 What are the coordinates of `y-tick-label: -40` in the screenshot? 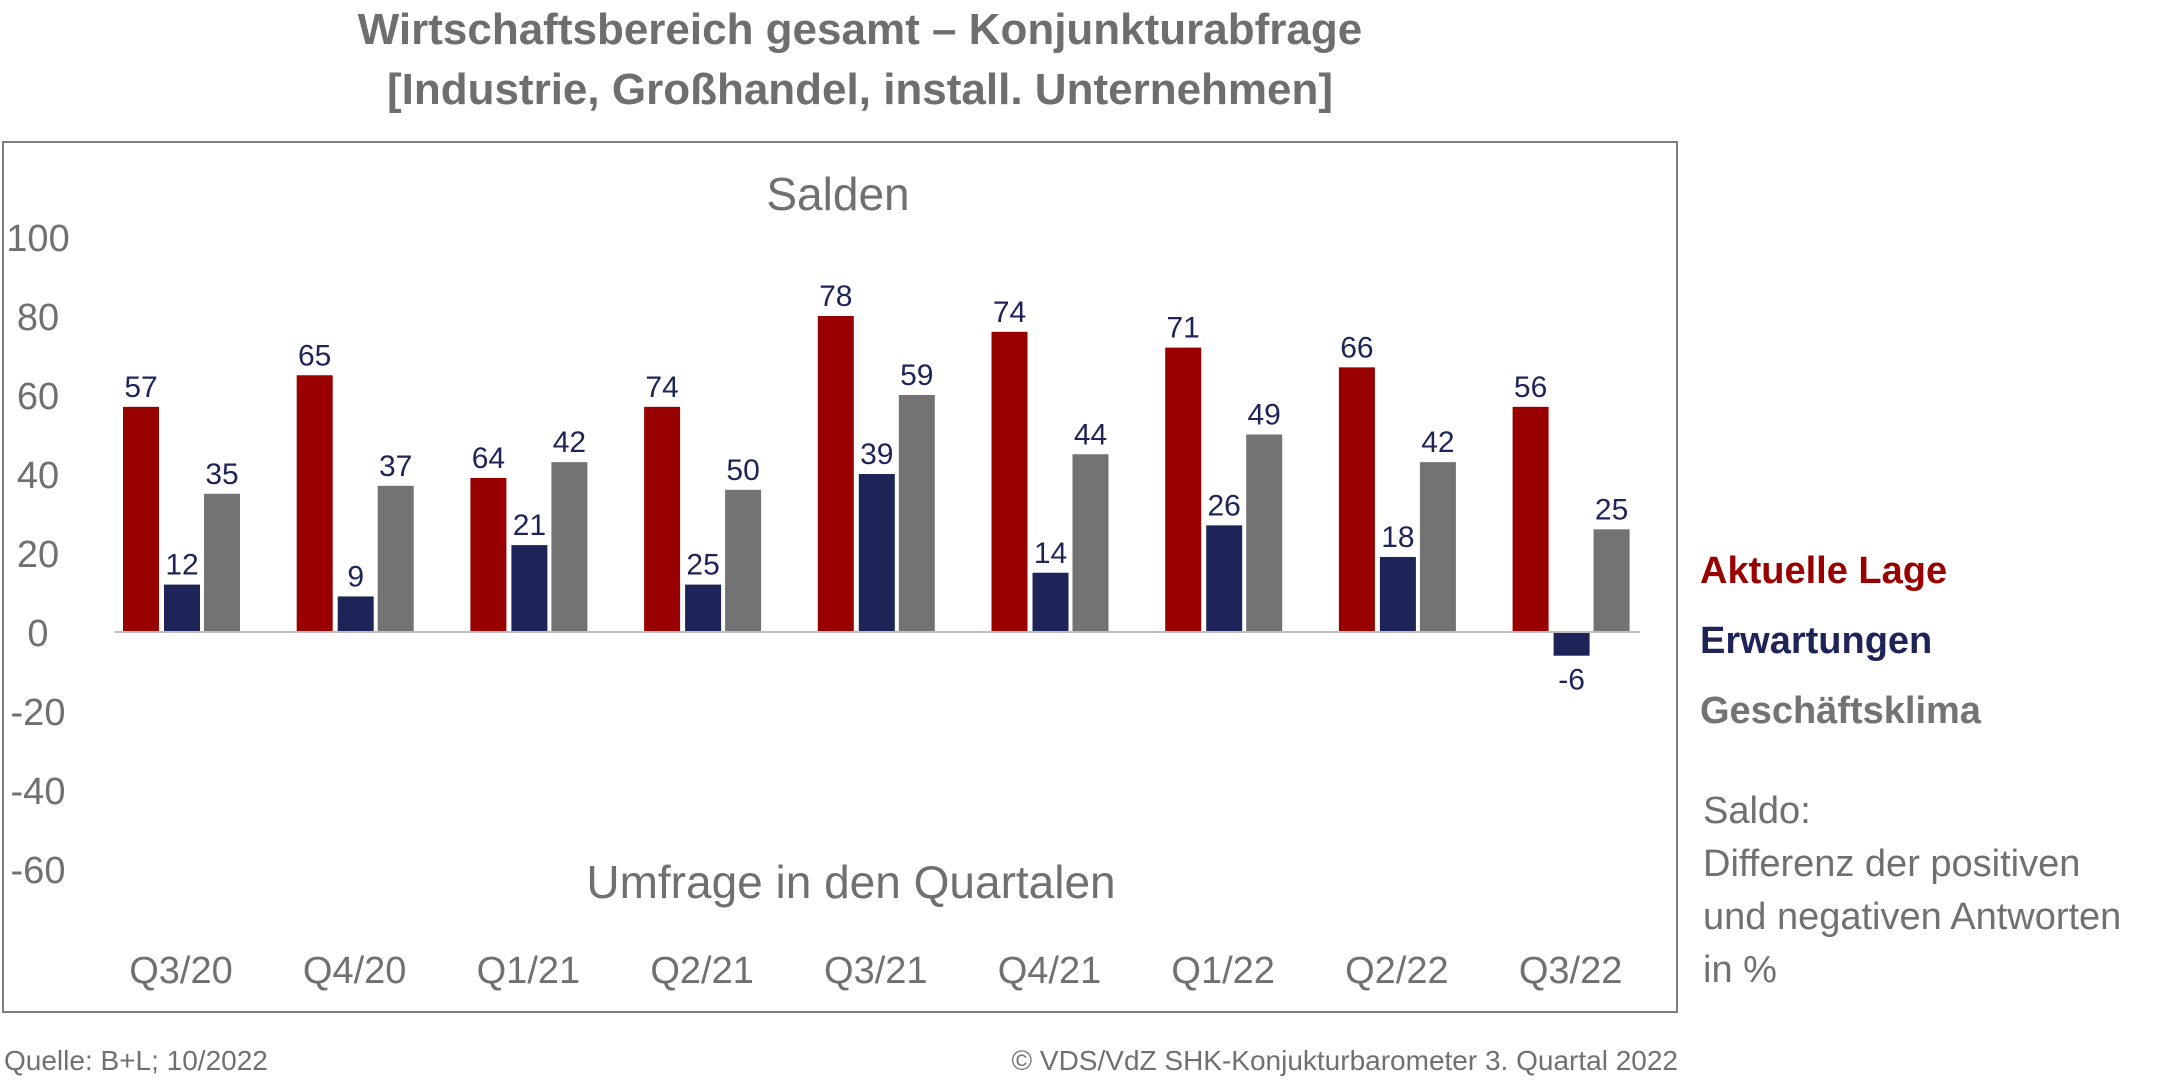 It's located at (38, 792).